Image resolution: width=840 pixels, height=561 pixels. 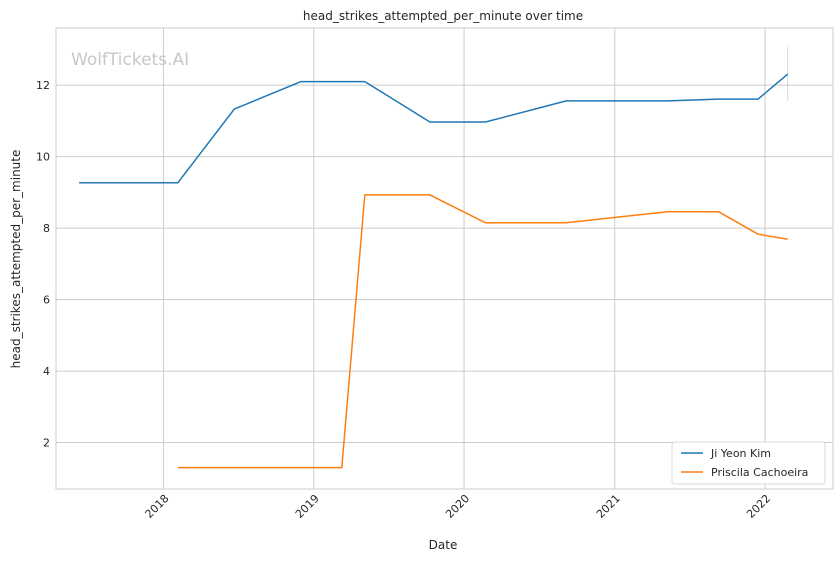 What do you see at coordinates (130, 60) in the screenshot?
I see `watermark: WolfTickets.AI` at bounding box center [130, 60].